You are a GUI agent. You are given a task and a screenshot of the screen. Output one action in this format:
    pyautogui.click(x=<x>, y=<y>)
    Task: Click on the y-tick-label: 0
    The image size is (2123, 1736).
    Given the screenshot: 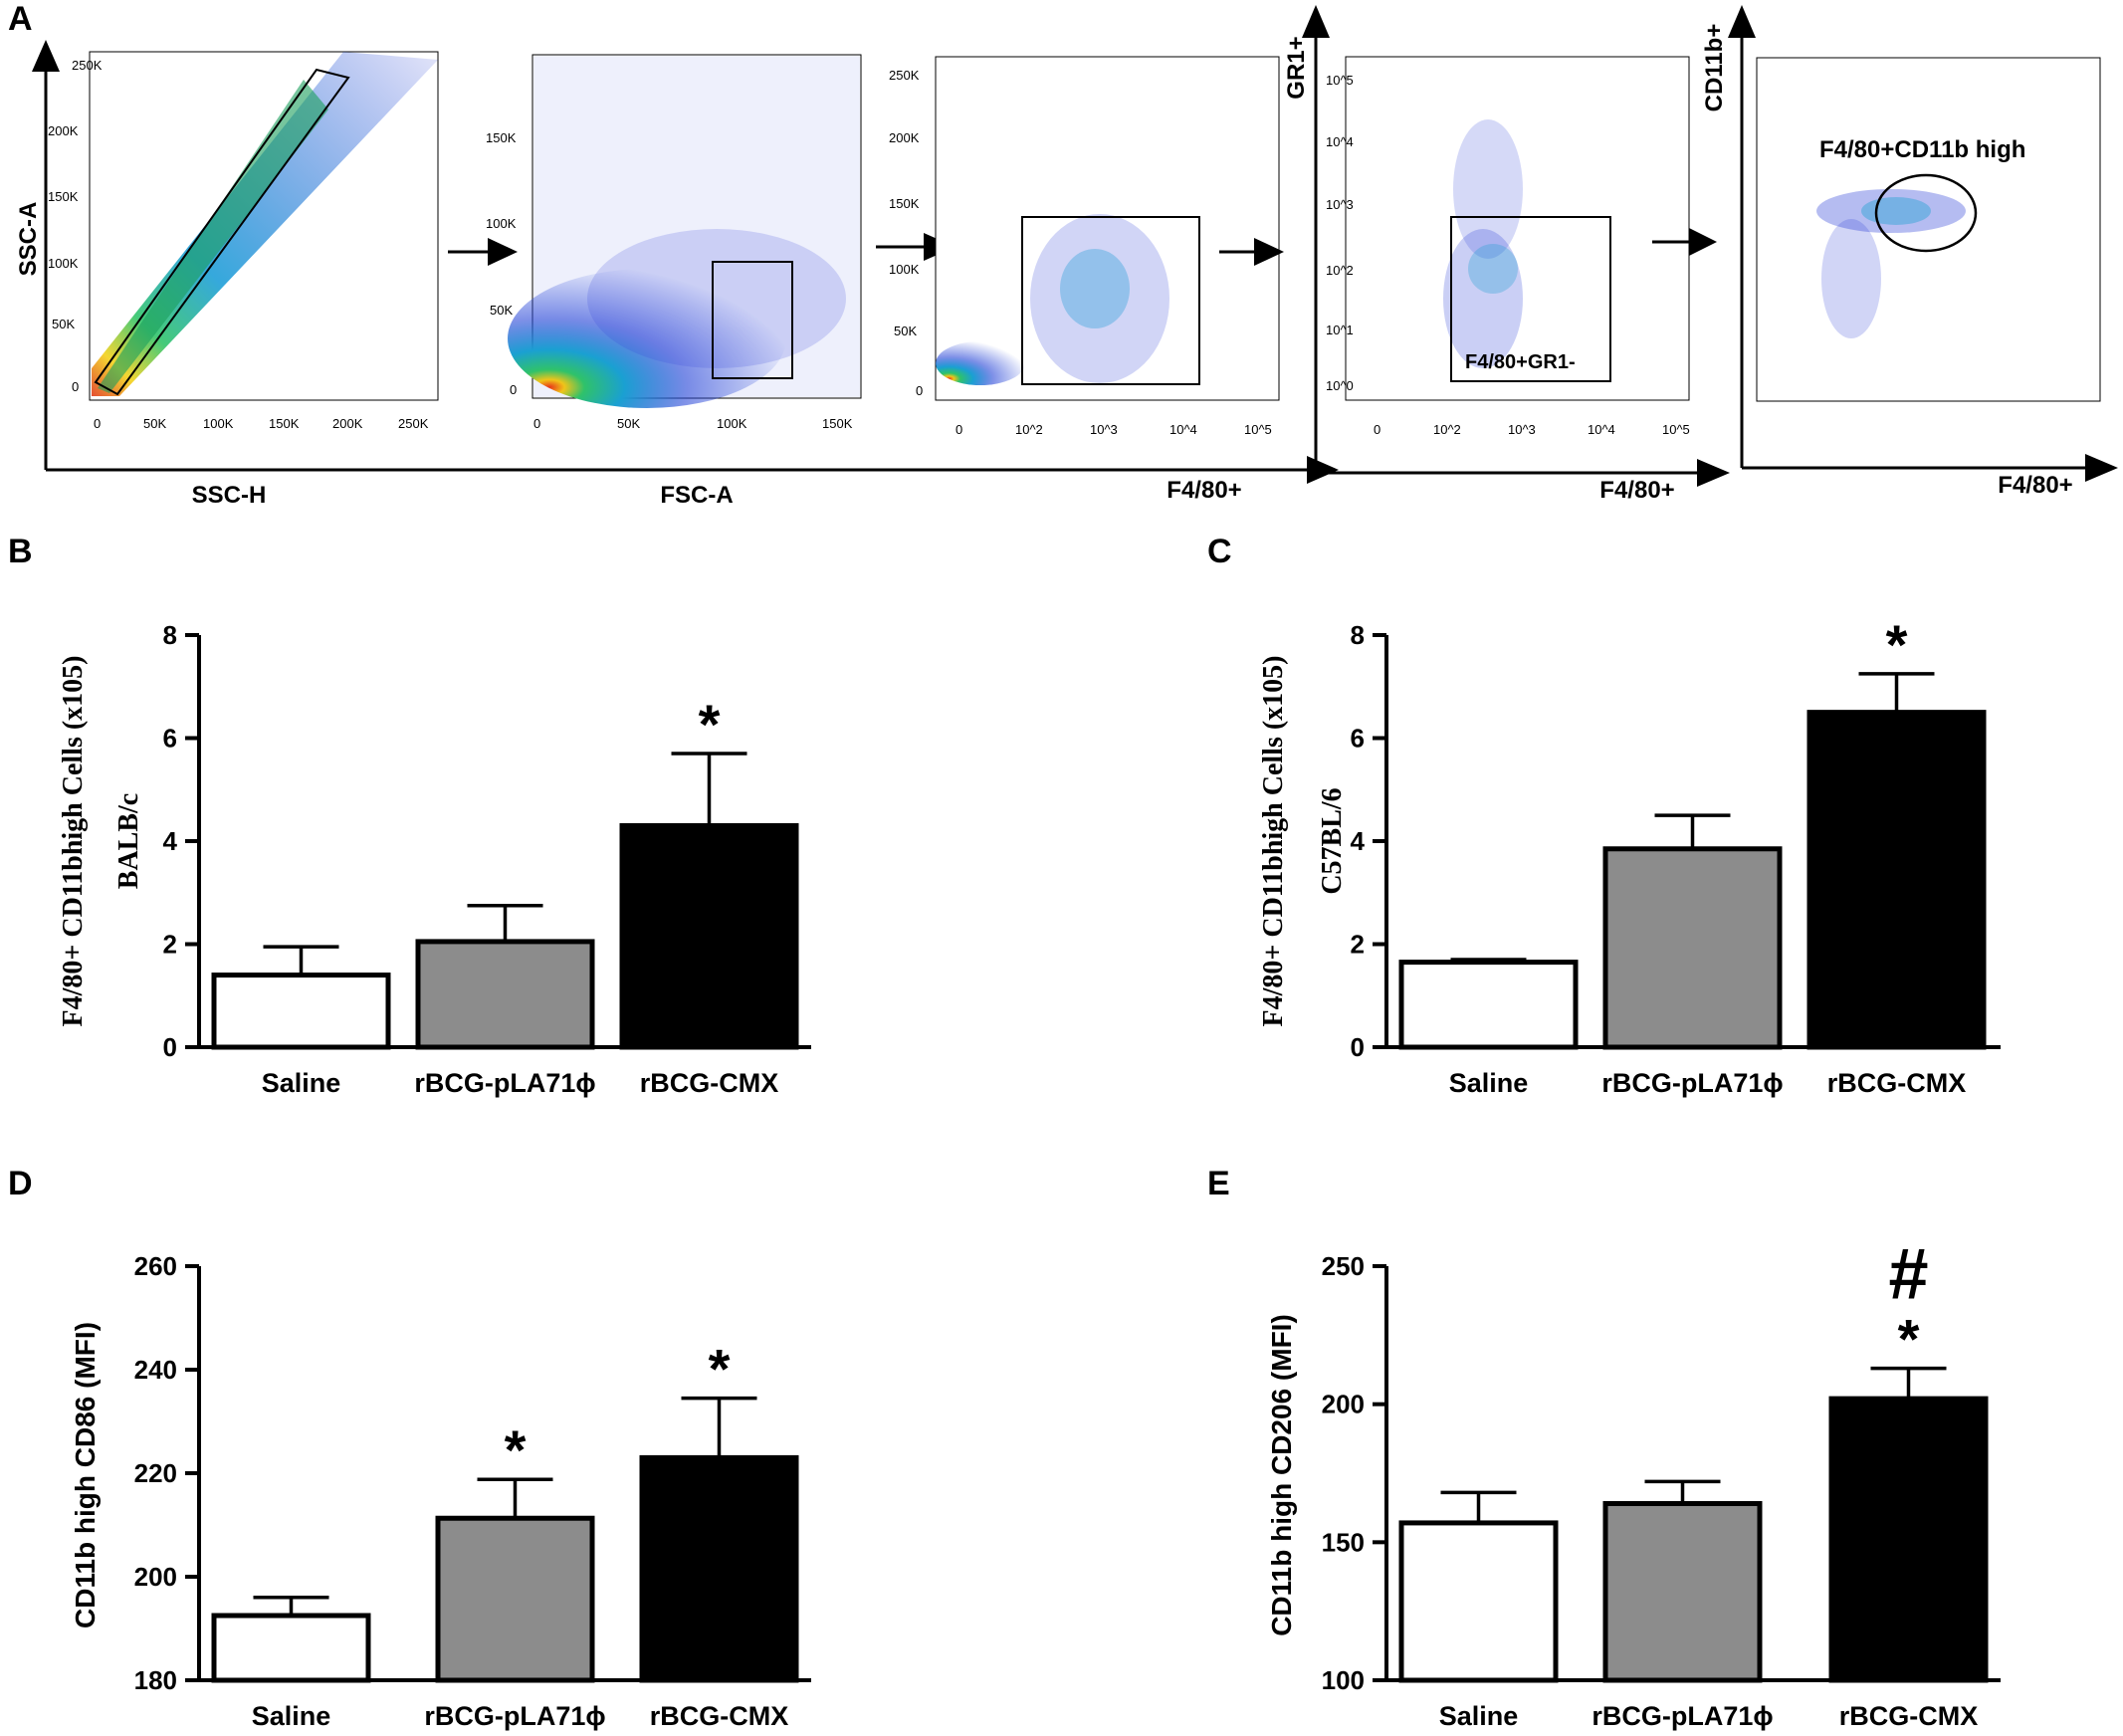 What is the action you would take?
    pyautogui.click(x=170, y=1047)
    